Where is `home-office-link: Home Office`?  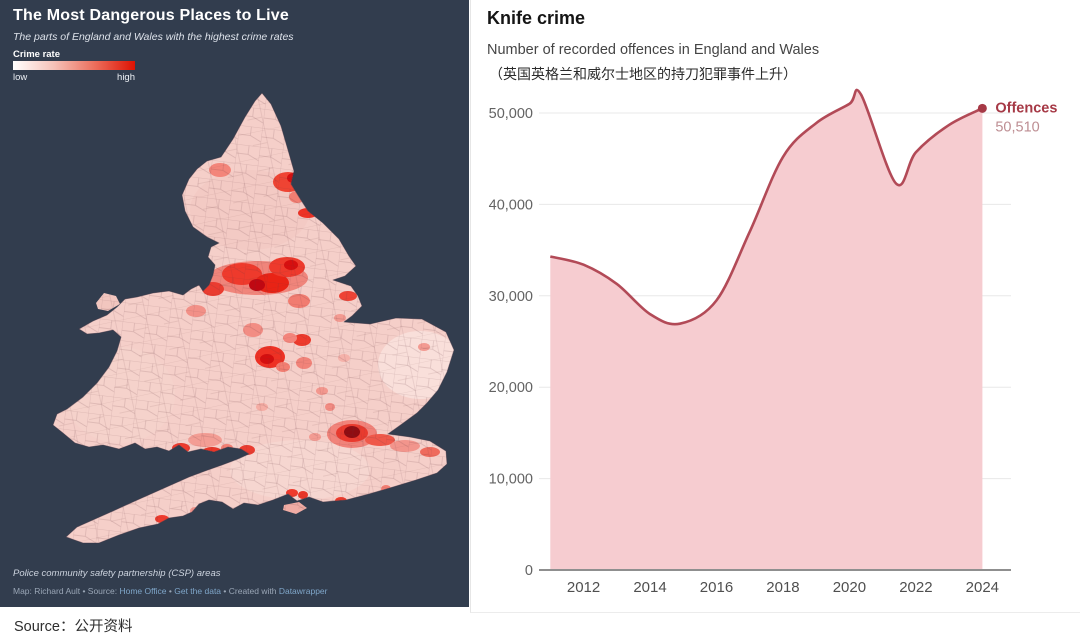
home-office-link: Home Office is located at coordinates (143, 591).